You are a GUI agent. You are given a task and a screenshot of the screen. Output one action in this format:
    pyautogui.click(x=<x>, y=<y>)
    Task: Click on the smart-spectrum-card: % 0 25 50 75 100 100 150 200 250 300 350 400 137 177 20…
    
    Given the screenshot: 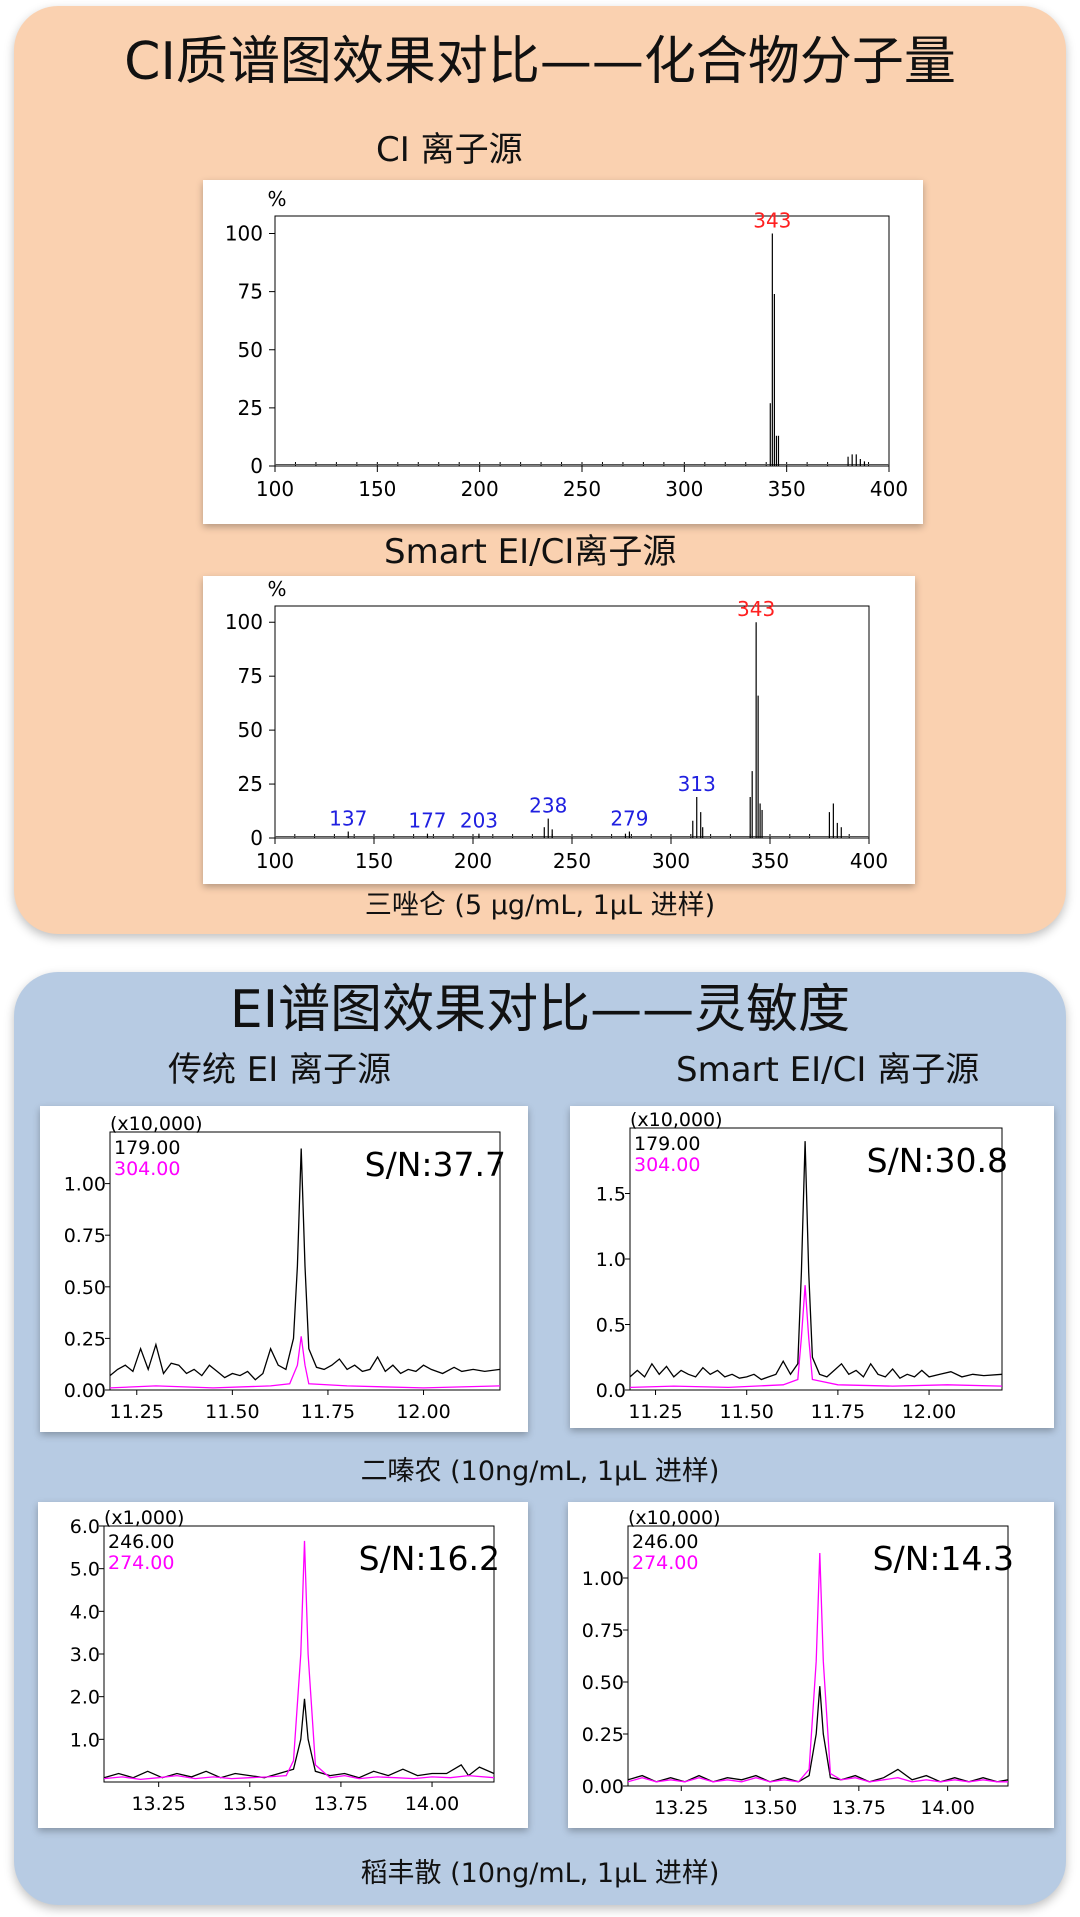 What is the action you would take?
    pyautogui.click(x=559, y=730)
    